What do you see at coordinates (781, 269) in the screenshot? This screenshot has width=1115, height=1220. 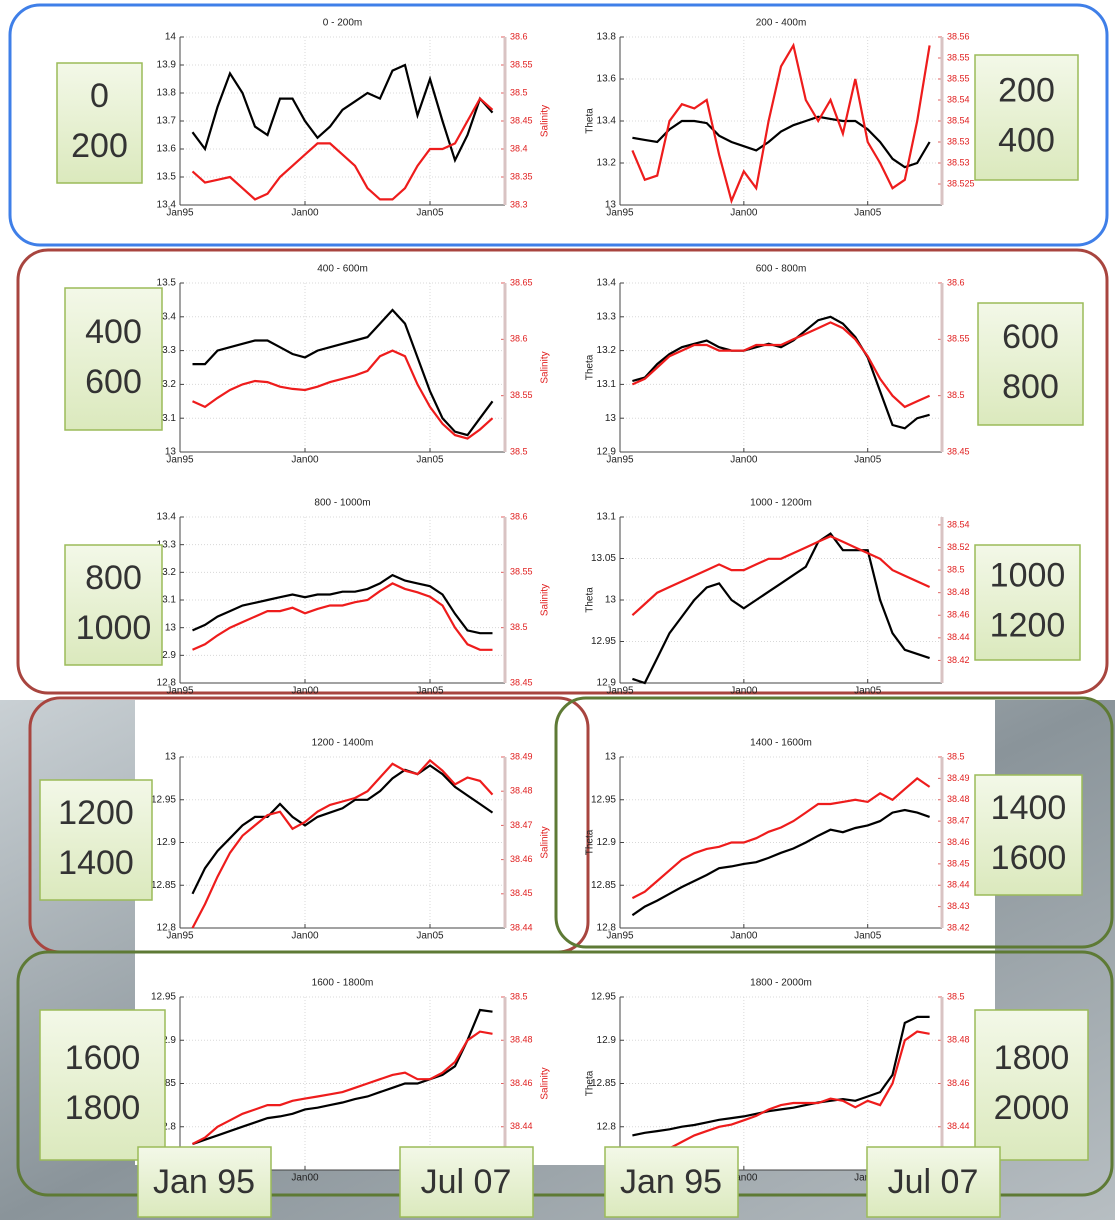 I see `chart-title: 600 - 800m` at bounding box center [781, 269].